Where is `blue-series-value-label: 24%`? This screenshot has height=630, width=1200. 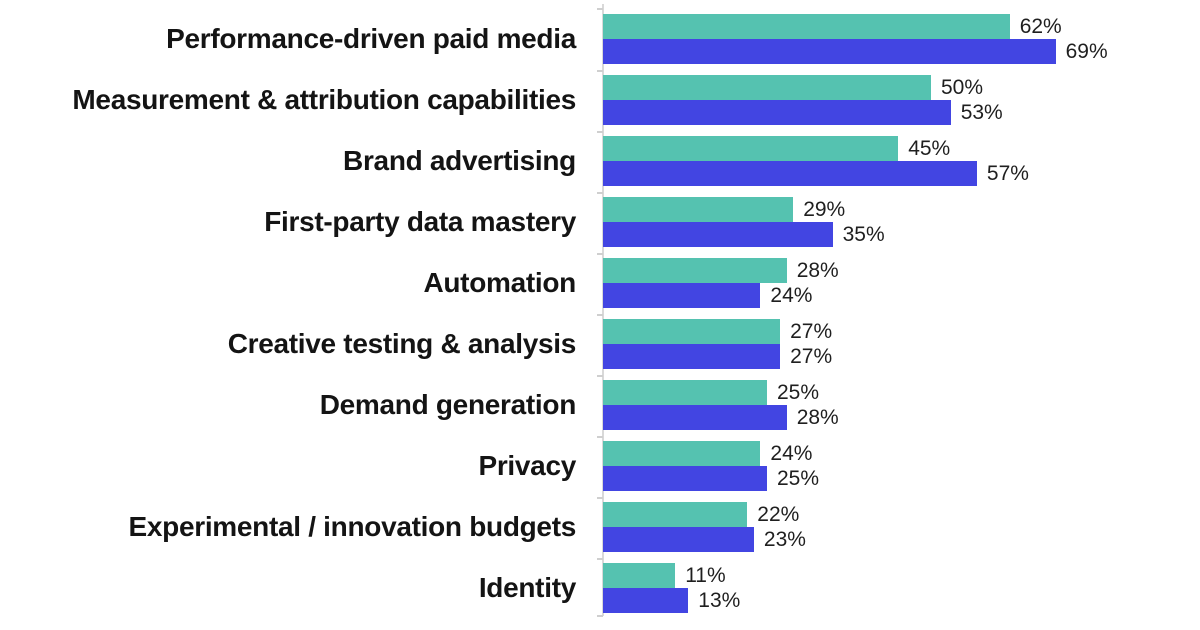 blue-series-value-label: 24% is located at coordinates (791, 295).